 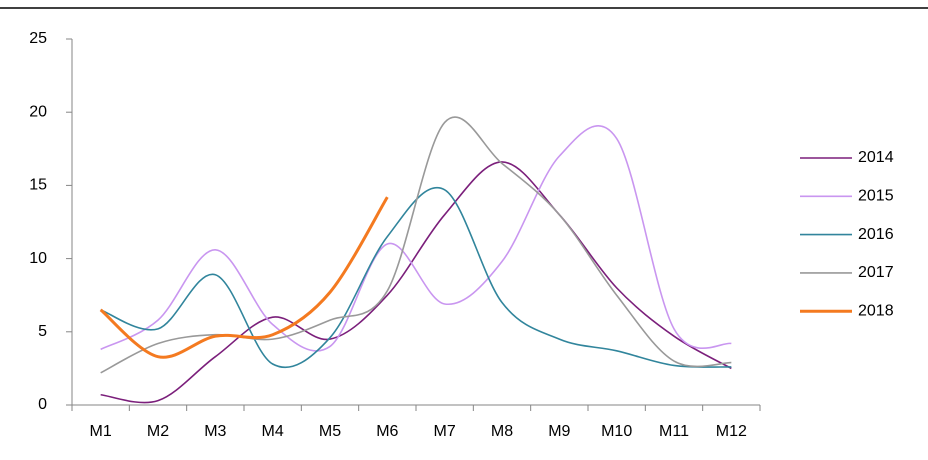 I want to click on y-tick-label: 25, so click(x=38, y=38).